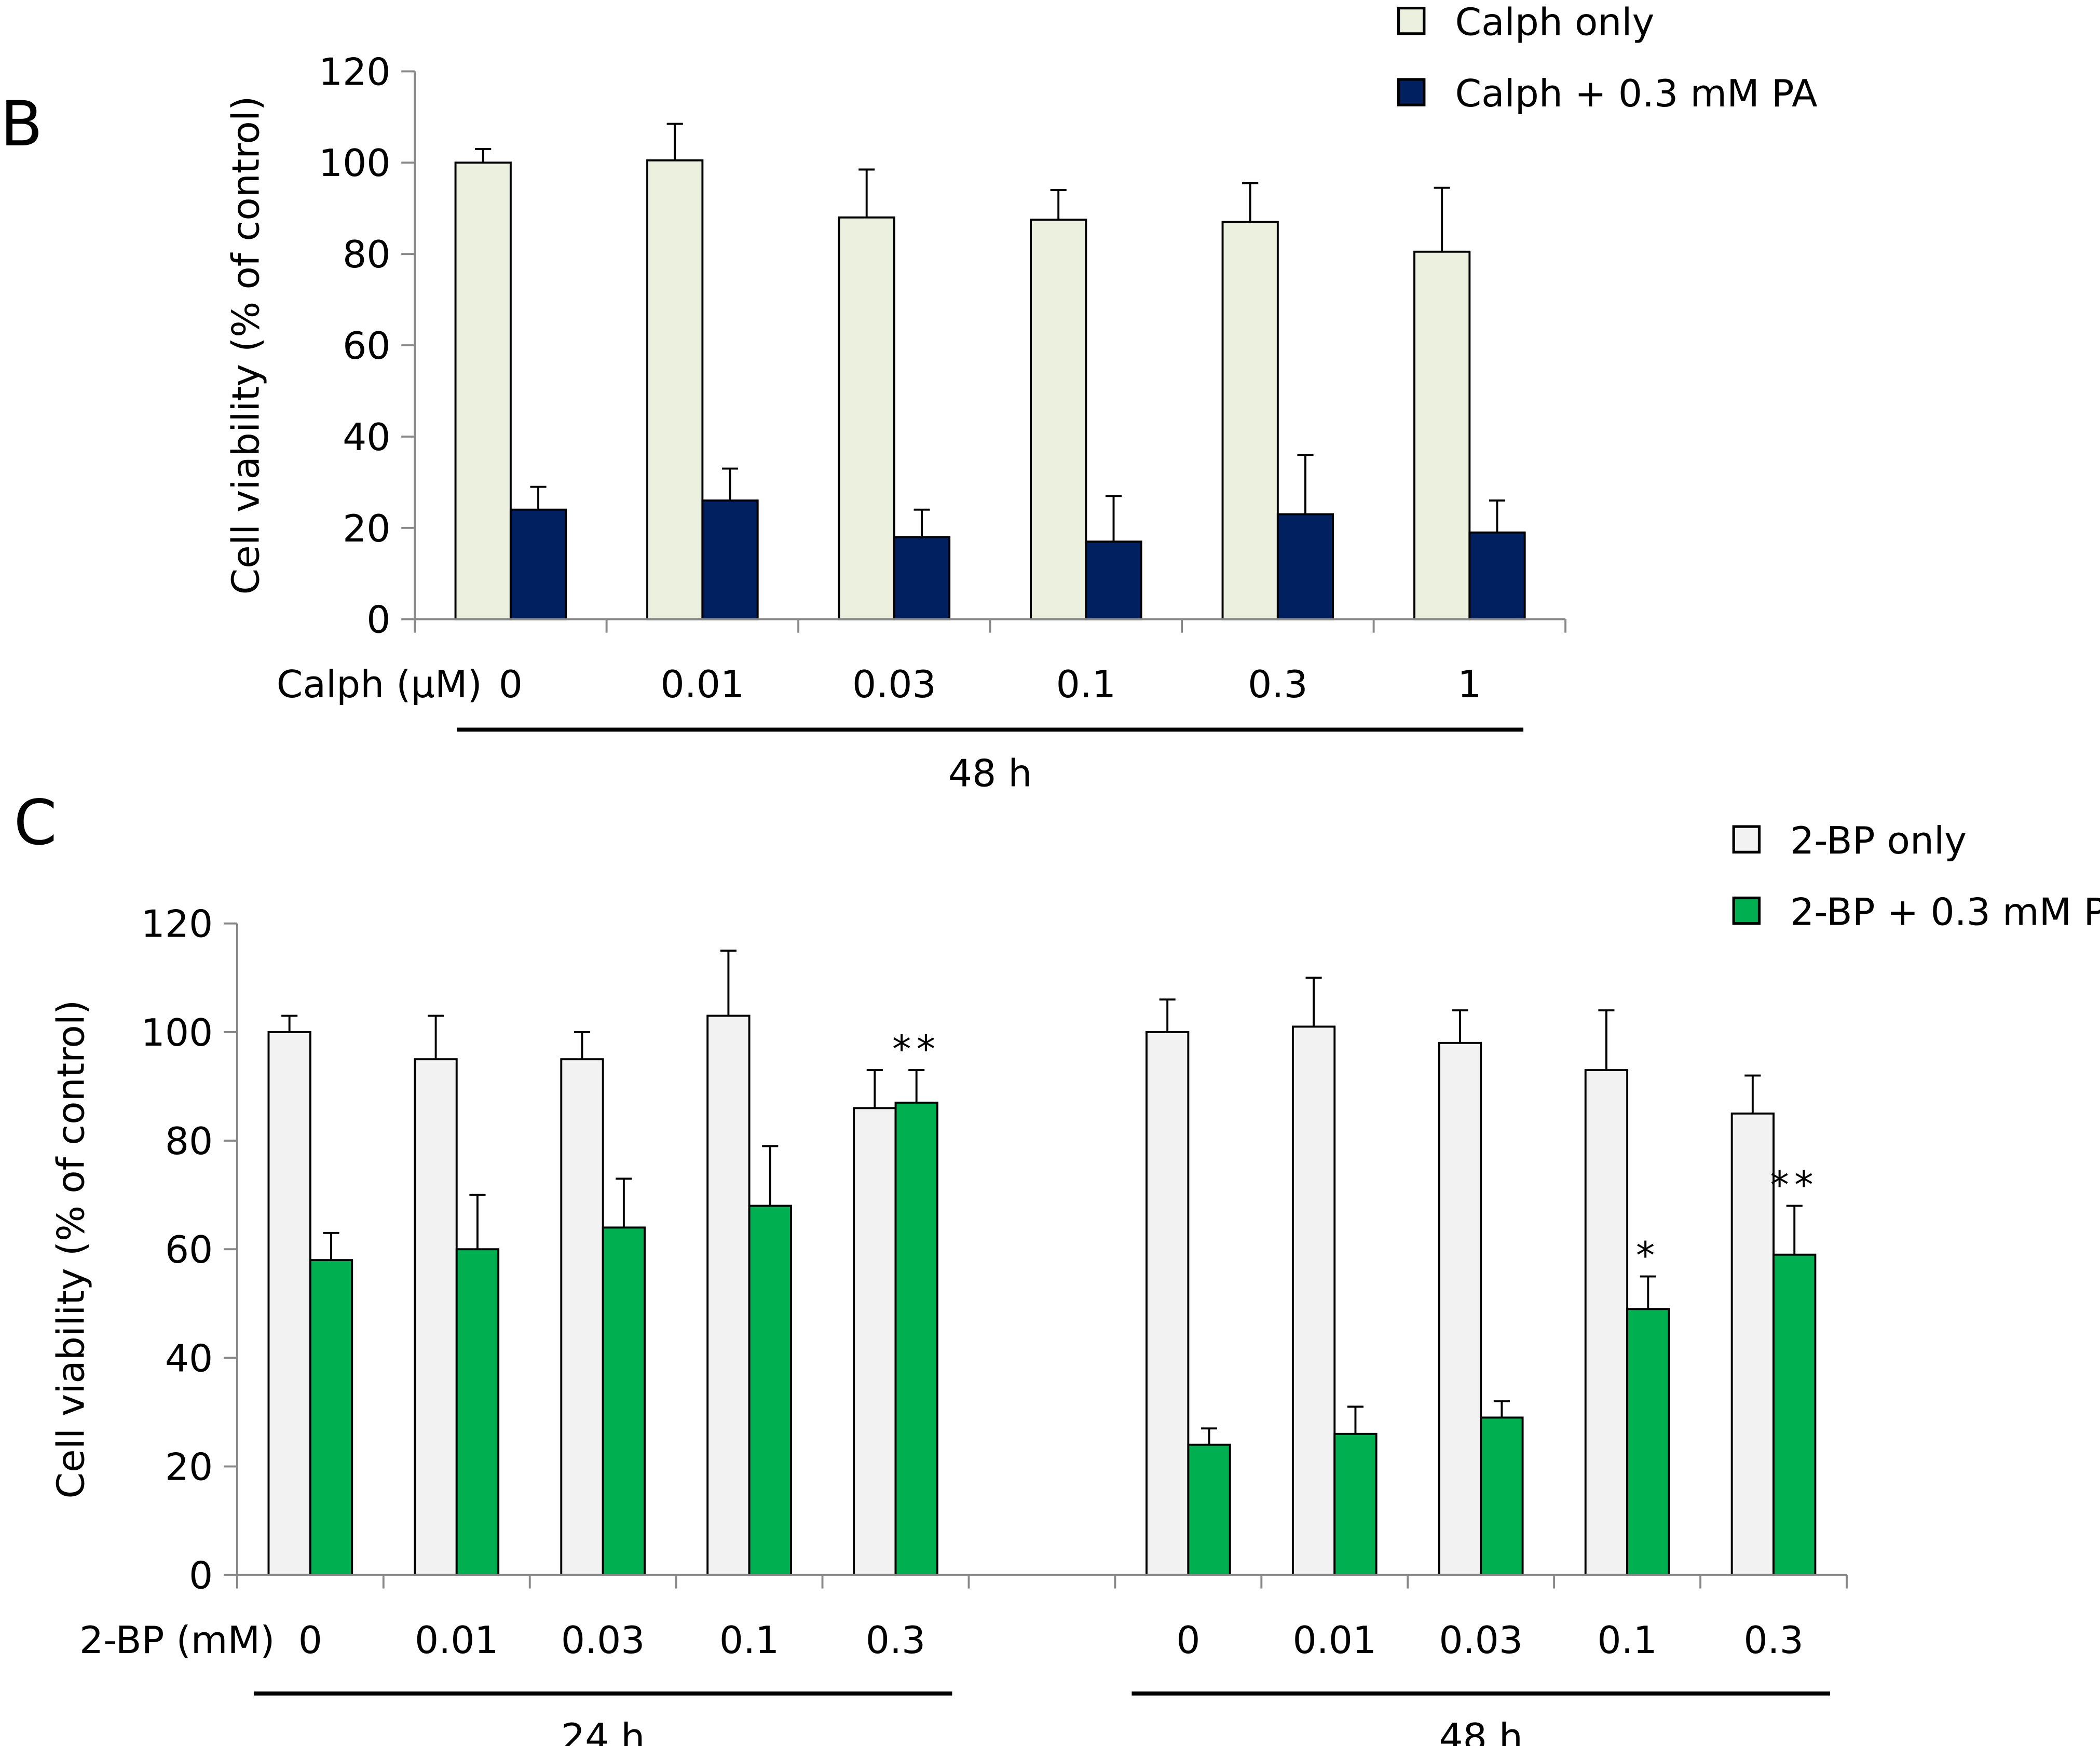 The image size is (2100, 1746). What do you see at coordinates (1636, 94) in the screenshot?
I see `legend-label: Calph + 0.3 mM PA` at bounding box center [1636, 94].